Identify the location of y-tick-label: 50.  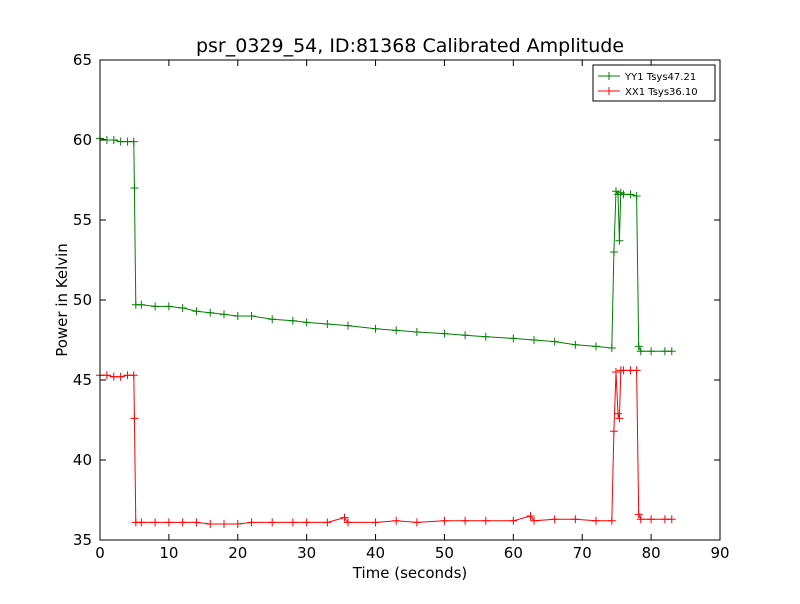
(82, 300).